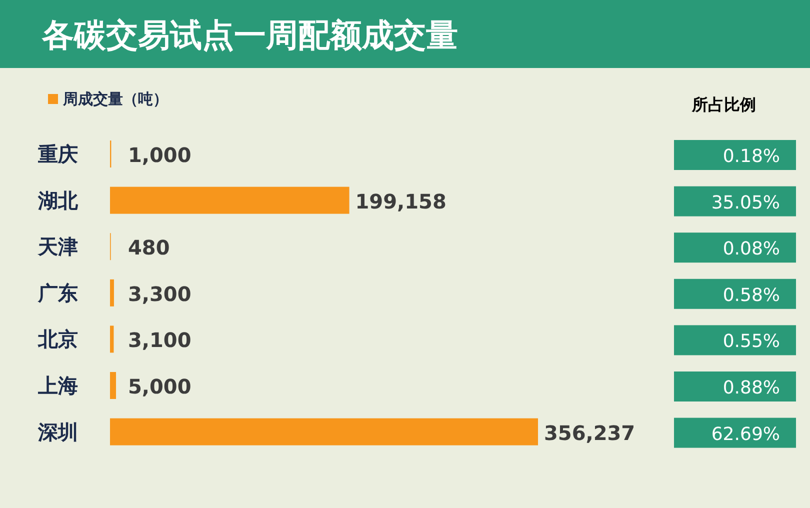 Image resolution: width=810 pixels, height=508 pixels. What do you see at coordinates (751, 388) in the screenshot?
I see `text: 0.88%` at bounding box center [751, 388].